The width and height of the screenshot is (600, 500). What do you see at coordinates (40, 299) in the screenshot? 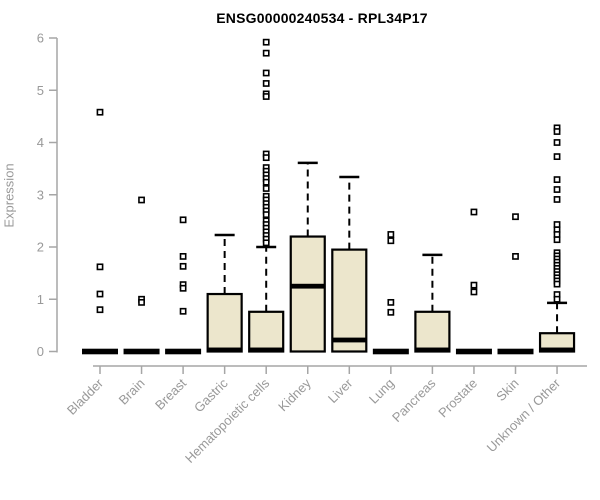
I see `y-tick-label: 1` at bounding box center [40, 299].